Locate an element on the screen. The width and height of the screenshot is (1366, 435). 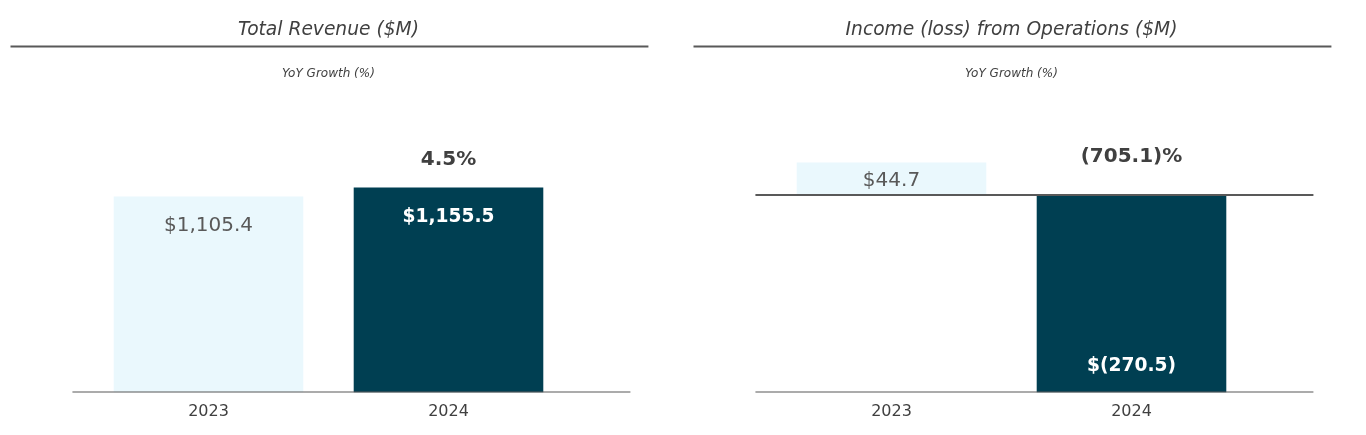
data-label: $(270.5) is located at coordinates (1131, 364).